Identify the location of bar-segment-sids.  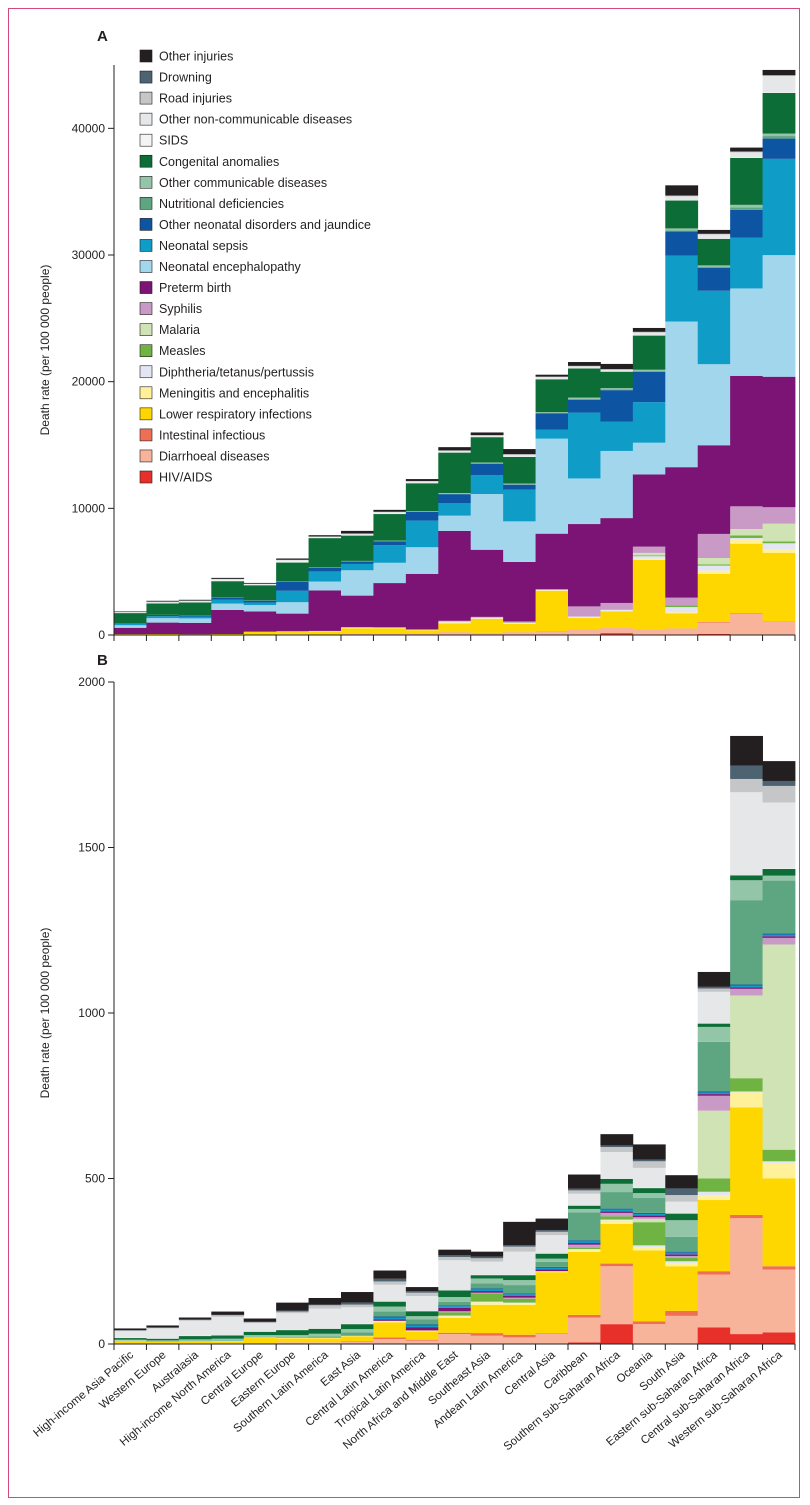
(390, 514).